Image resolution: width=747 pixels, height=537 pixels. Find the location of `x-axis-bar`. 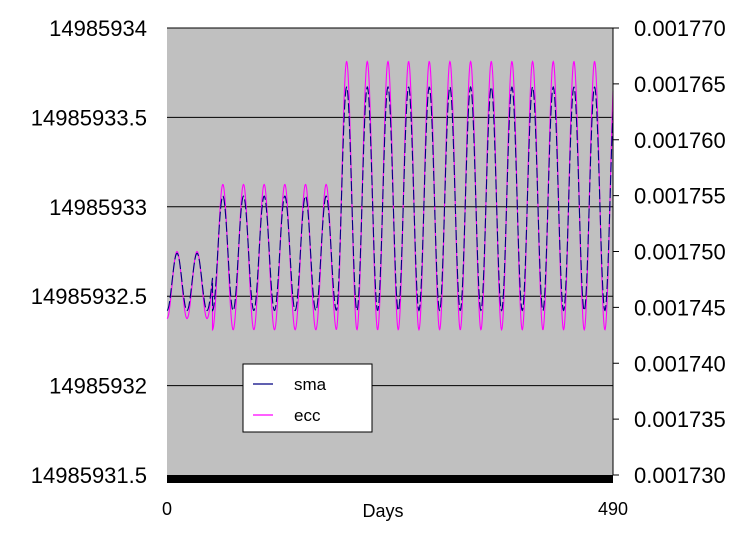

x-axis-bar is located at coordinates (390, 479).